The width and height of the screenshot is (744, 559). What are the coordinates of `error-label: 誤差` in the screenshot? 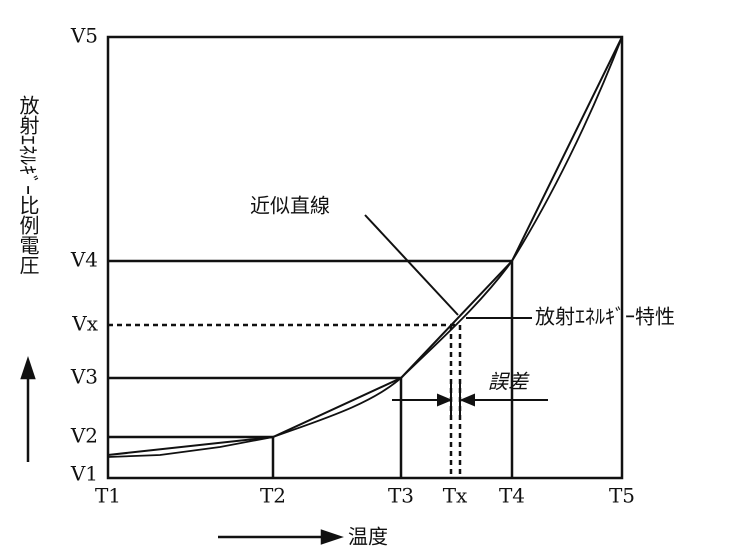 It's located at (509, 382).